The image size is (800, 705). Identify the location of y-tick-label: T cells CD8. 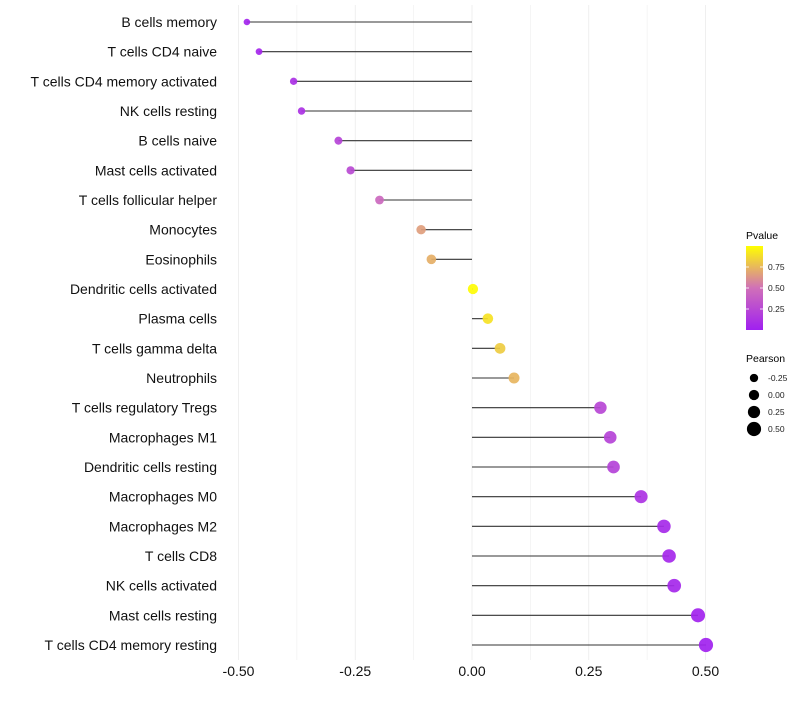
(181, 556).